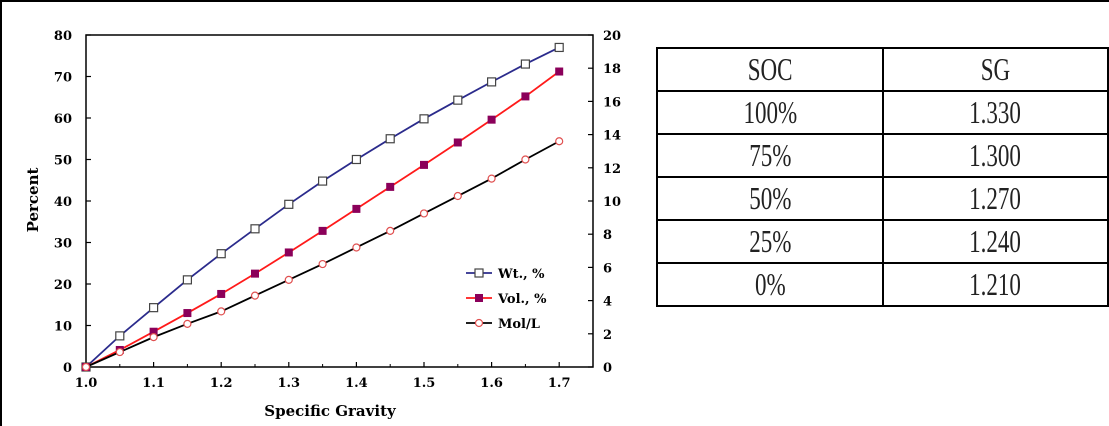  I want to click on table-row: 25% 1.240, so click(882, 241).